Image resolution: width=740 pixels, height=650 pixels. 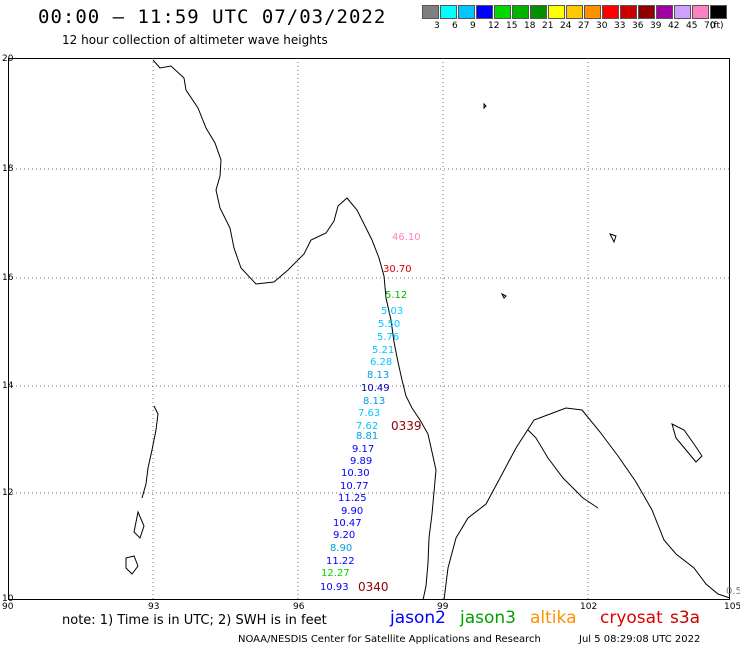 What do you see at coordinates (406, 237) in the screenshot?
I see `wave-height-label: 46.10` at bounding box center [406, 237].